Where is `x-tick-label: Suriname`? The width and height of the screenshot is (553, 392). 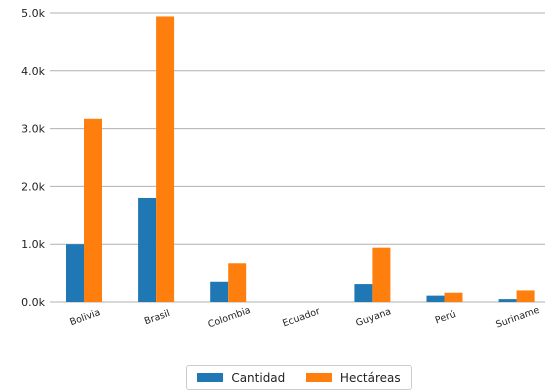
x-tick-label: Suriname is located at coordinates (517, 318).